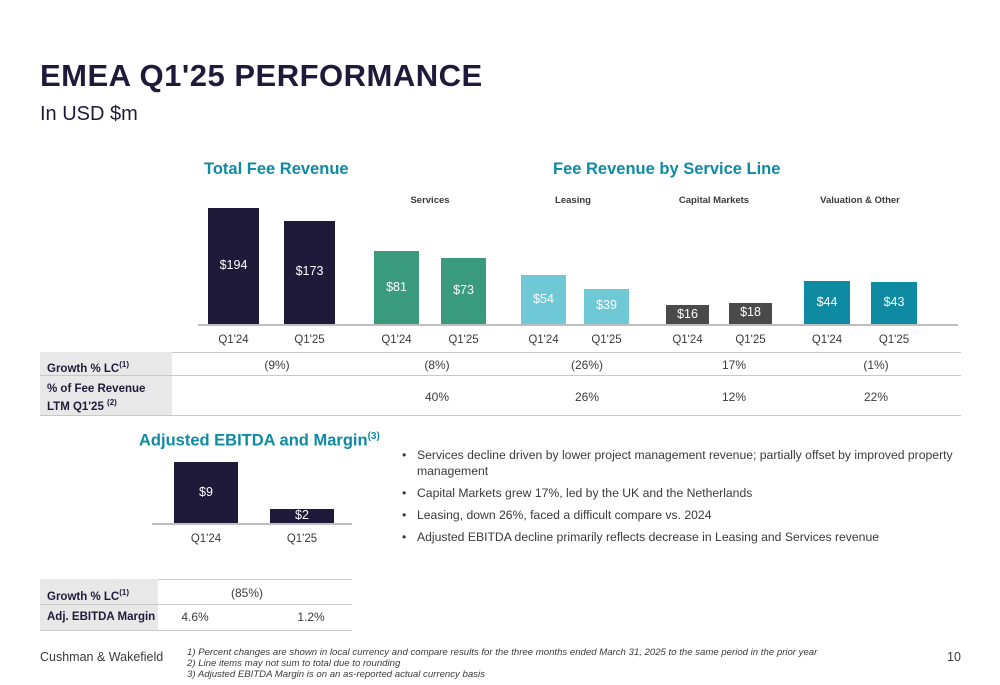  I want to click on services-data-label: $81, so click(396, 286).